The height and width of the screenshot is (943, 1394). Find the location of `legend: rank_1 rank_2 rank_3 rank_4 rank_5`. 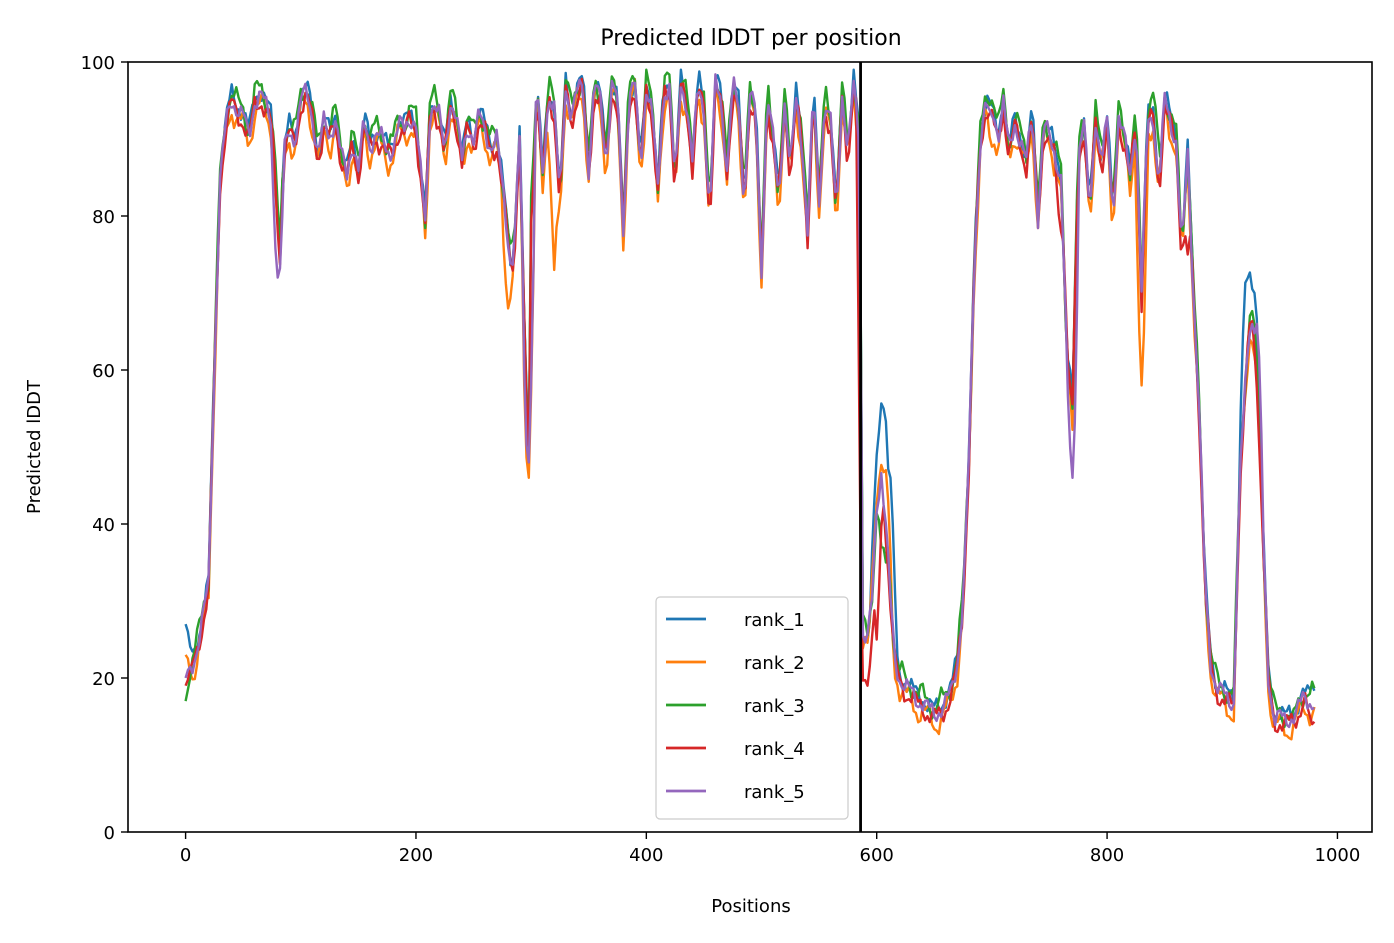

legend: rank_1 rank_2 rank_3 rank_4 rank_5 is located at coordinates (752, 708).